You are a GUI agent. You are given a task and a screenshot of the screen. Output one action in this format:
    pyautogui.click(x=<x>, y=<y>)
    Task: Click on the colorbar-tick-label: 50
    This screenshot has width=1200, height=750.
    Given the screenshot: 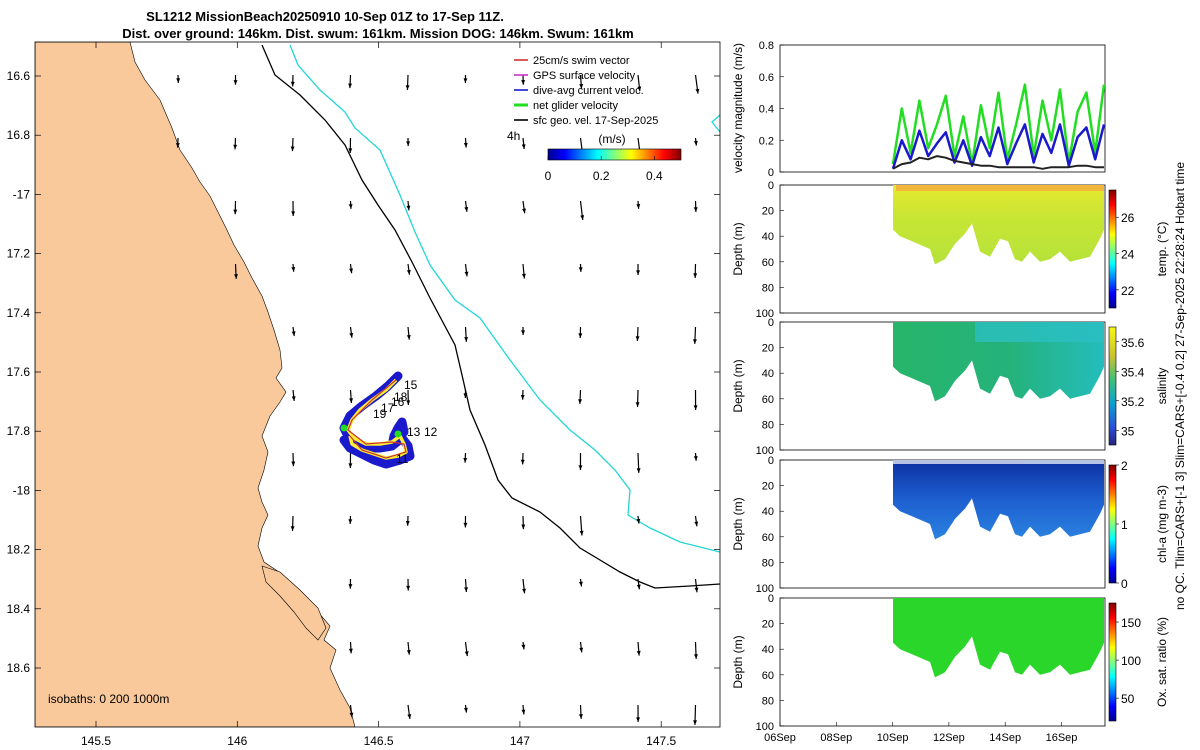 What is the action you would take?
    pyautogui.click(x=1128, y=699)
    